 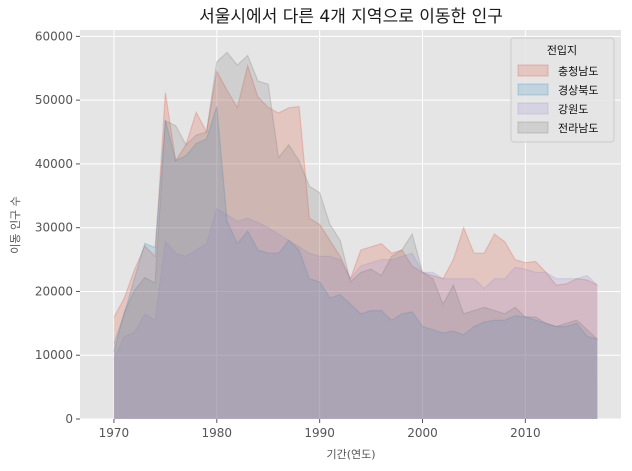 What do you see at coordinates (573, 109) in the screenshot?
I see `legend-label: 강원도` at bounding box center [573, 109].